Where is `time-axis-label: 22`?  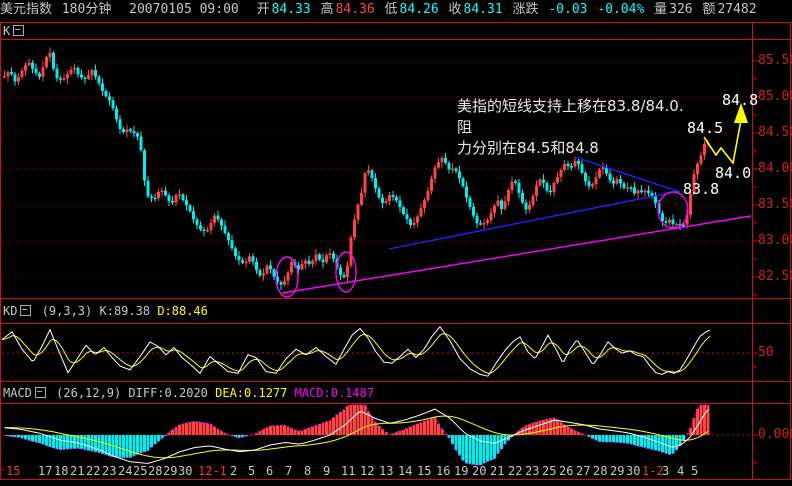
time-axis-label: 22 is located at coordinates (515, 471).